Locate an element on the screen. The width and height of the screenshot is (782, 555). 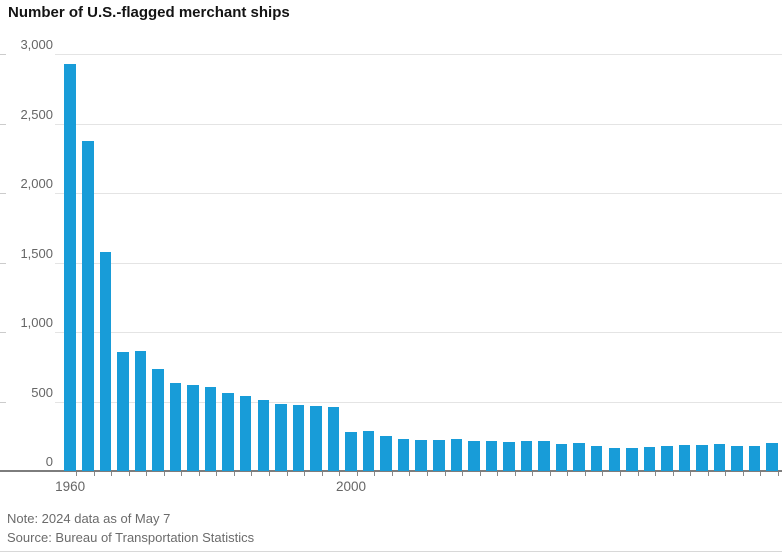
bar-2006 is located at coordinates (456, 455).